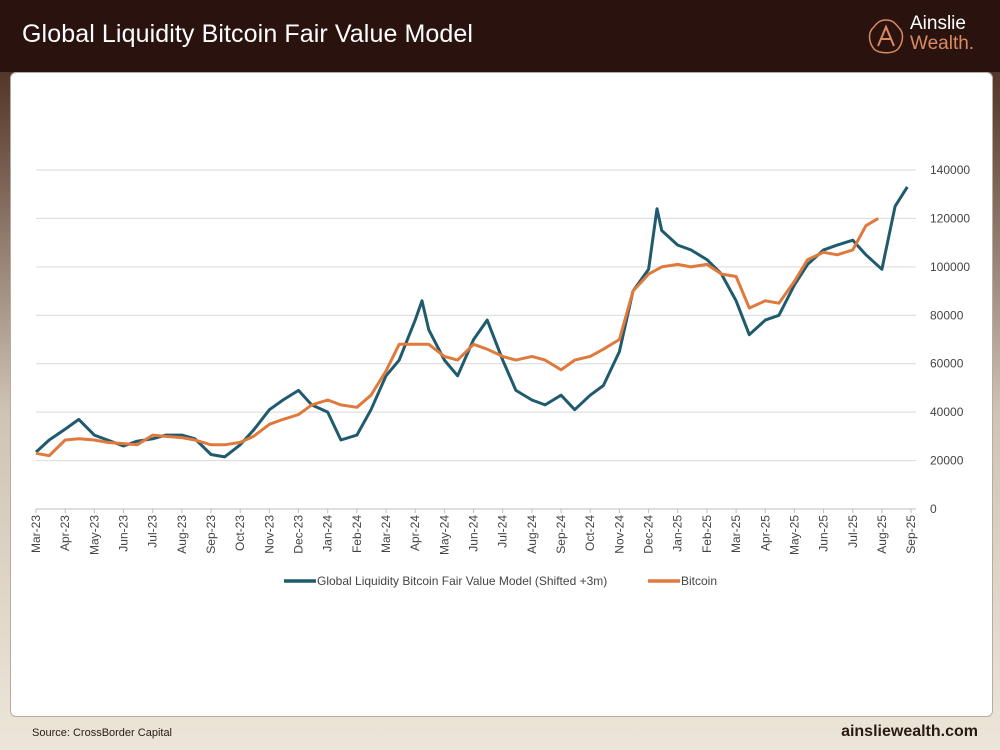 The height and width of the screenshot is (750, 1000). What do you see at coordinates (94, 535) in the screenshot?
I see `x-tick-label: May-23` at bounding box center [94, 535].